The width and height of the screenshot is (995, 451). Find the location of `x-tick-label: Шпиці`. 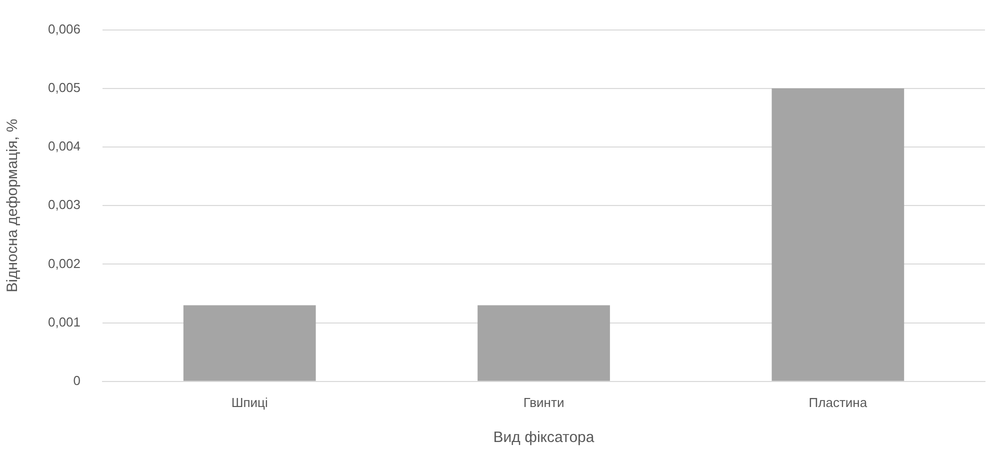

x-tick-label: Шпиці is located at coordinates (249, 402).